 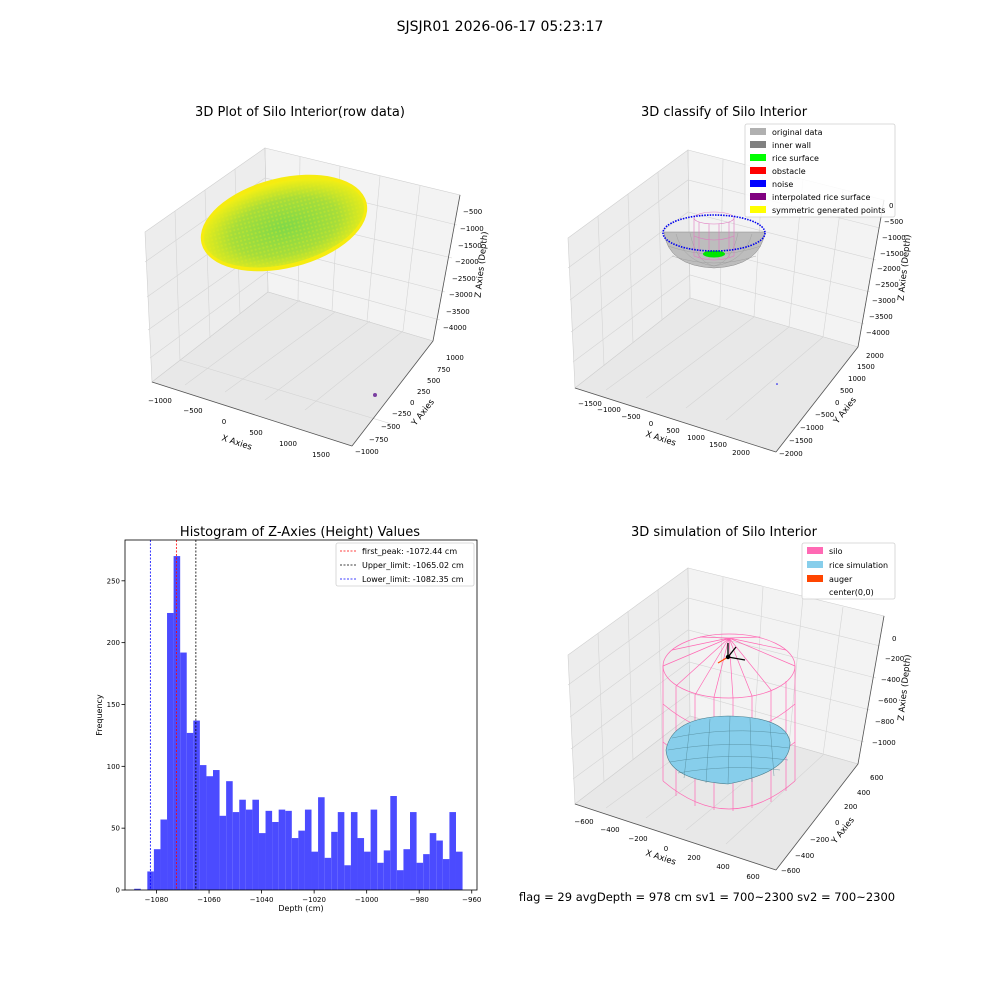 I want to click on sim-rice-surface-body, so click(x=728, y=750).